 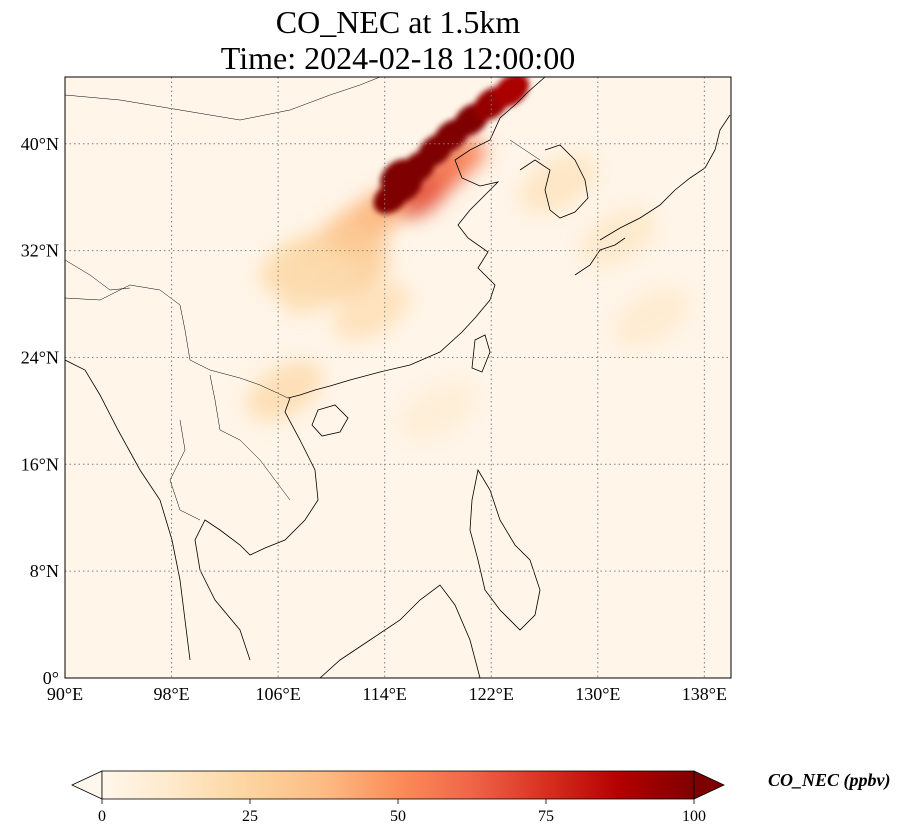 What do you see at coordinates (398, 816) in the screenshot?
I see `colorbar-tick-label: 50` at bounding box center [398, 816].